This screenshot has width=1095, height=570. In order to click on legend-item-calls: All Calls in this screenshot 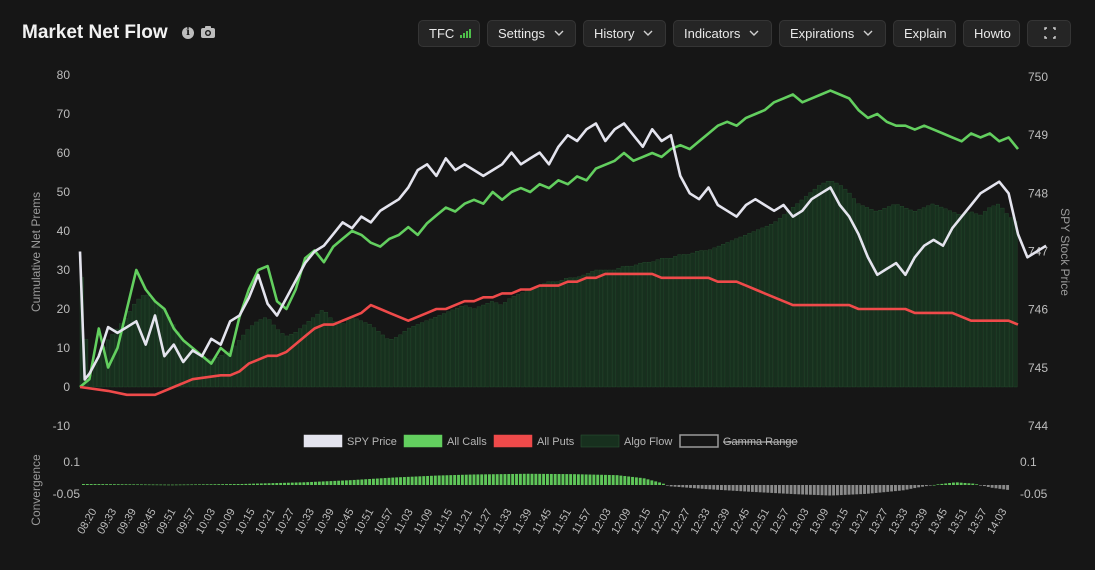, I will do `click(445, 441)`.